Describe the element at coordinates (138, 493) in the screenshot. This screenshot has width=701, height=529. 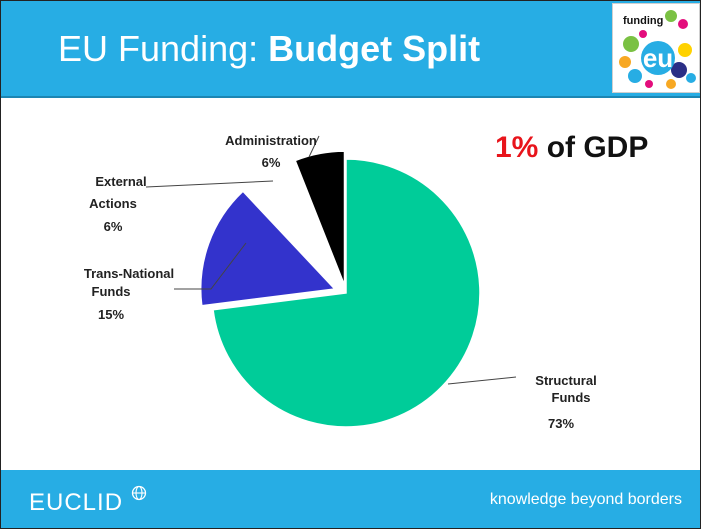
I see `globe-icon` at that location.